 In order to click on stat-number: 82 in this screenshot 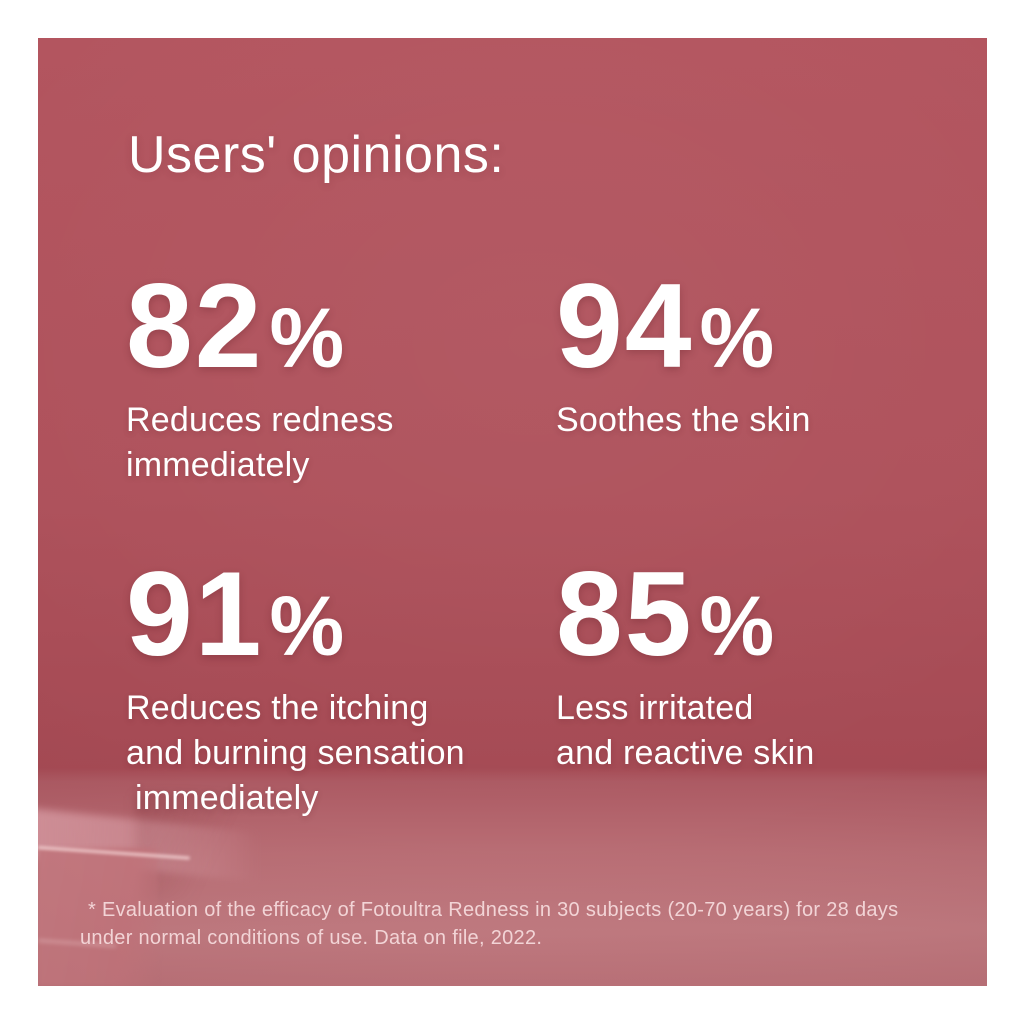, I will do `click(195, 326)`.